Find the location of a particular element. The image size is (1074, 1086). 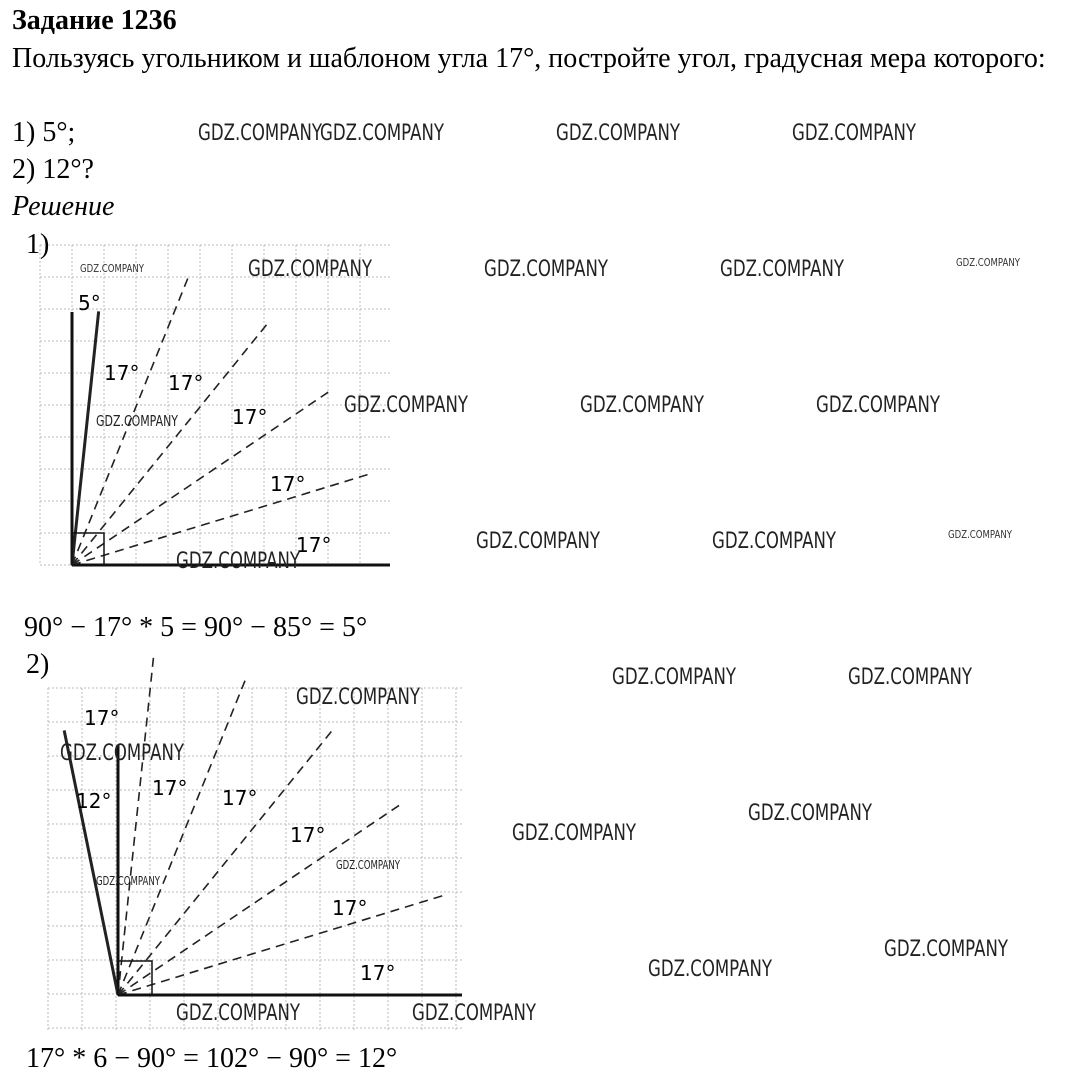

equation: 17° * 6 − 90° = 102° − 90° = 12° is located at coordinates (212, 1058).